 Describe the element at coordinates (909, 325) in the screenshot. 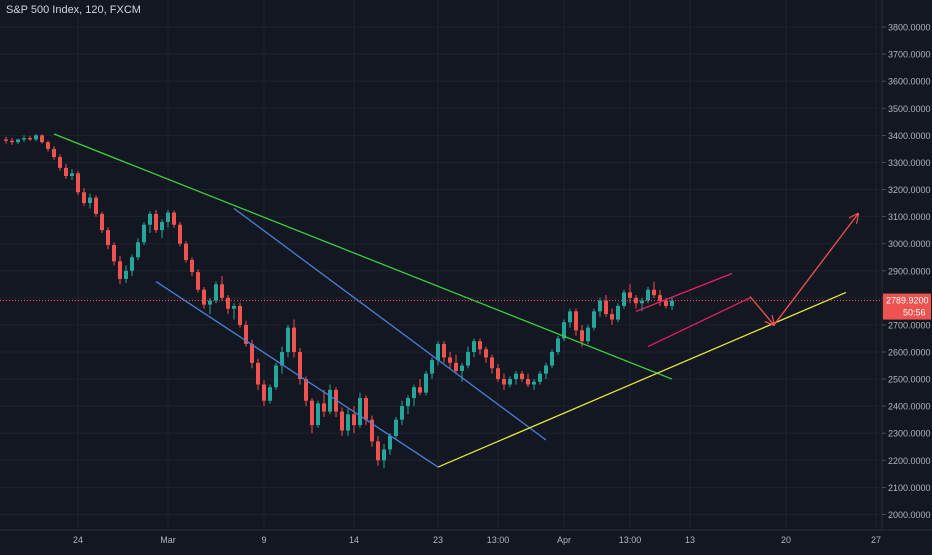

I see `price-tick-label: 2700.0000` at that location.